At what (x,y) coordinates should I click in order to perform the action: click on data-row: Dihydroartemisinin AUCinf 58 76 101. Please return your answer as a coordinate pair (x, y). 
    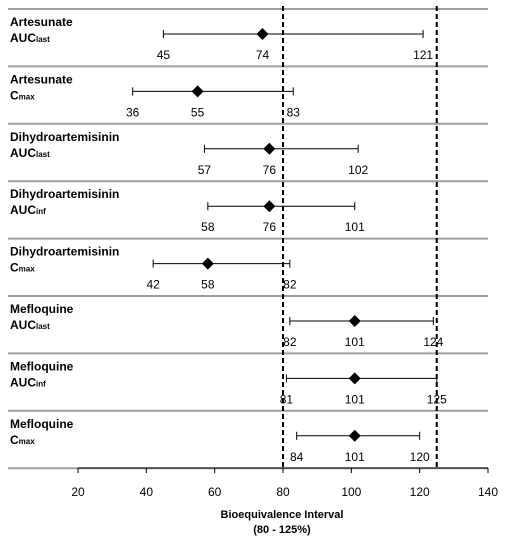
    Looking at the image, I should click on (187, 210).